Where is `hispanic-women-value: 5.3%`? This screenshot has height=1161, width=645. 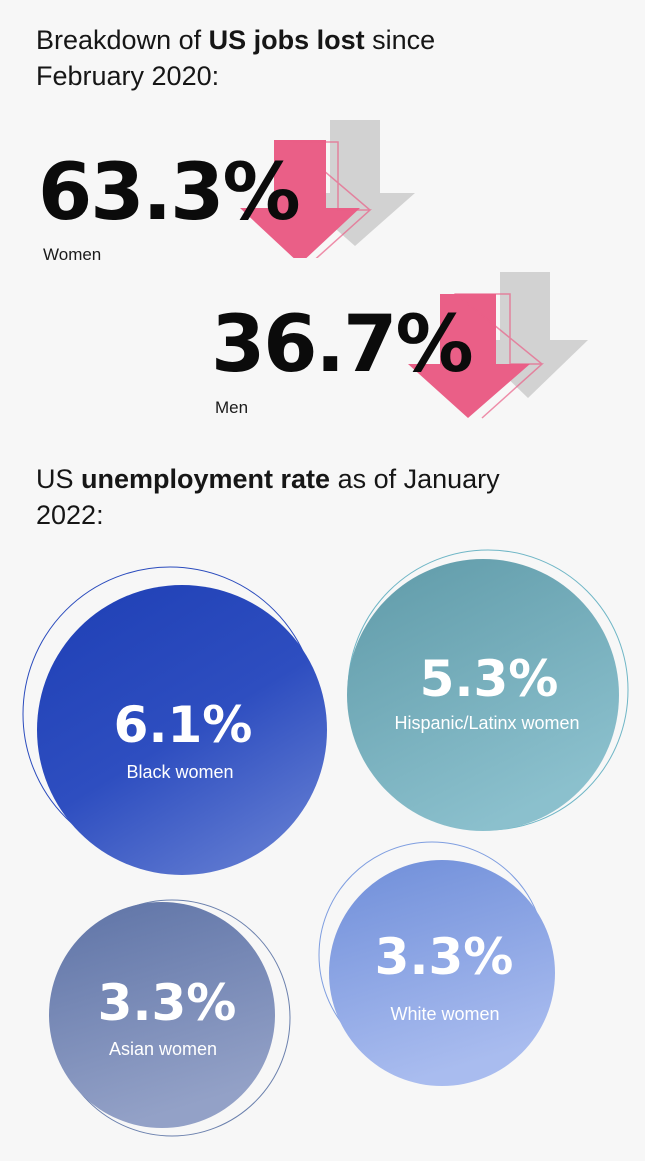
hispanic-women-value: 5.3% is located at coordinates (489, 679).